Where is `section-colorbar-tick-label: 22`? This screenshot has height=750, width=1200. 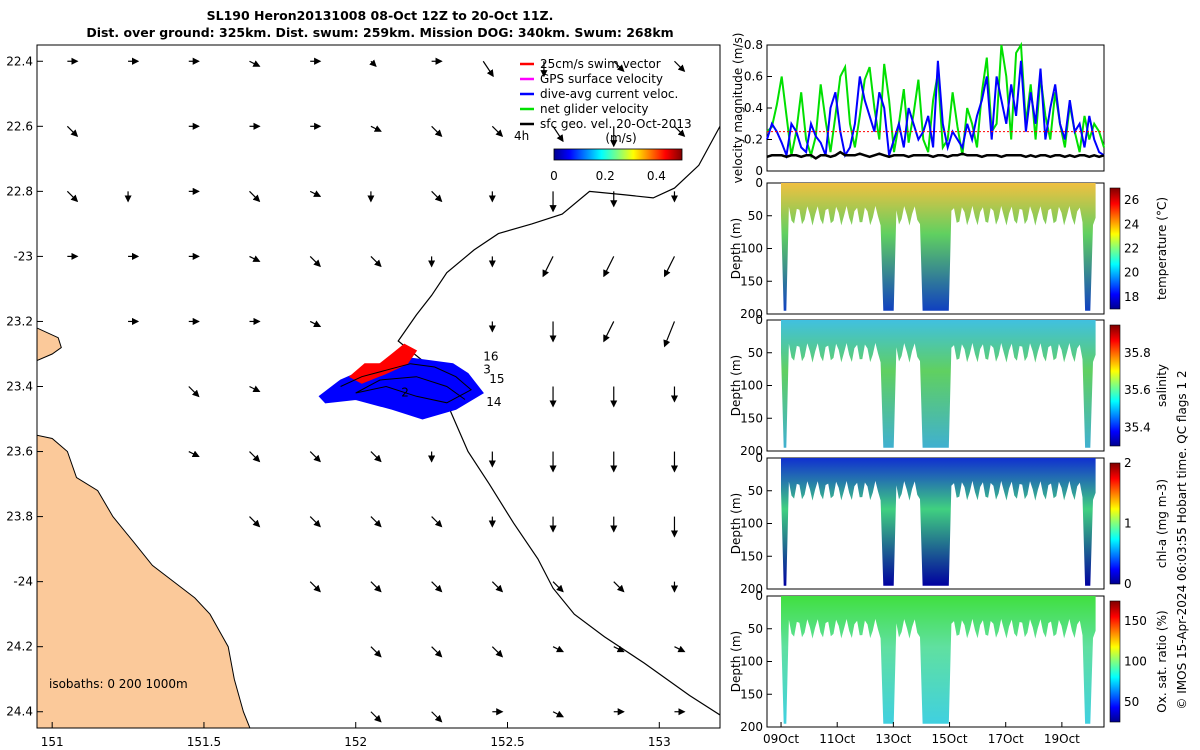 section-colorbar-tick-label: 22 is located at coordinates (1131, 249).